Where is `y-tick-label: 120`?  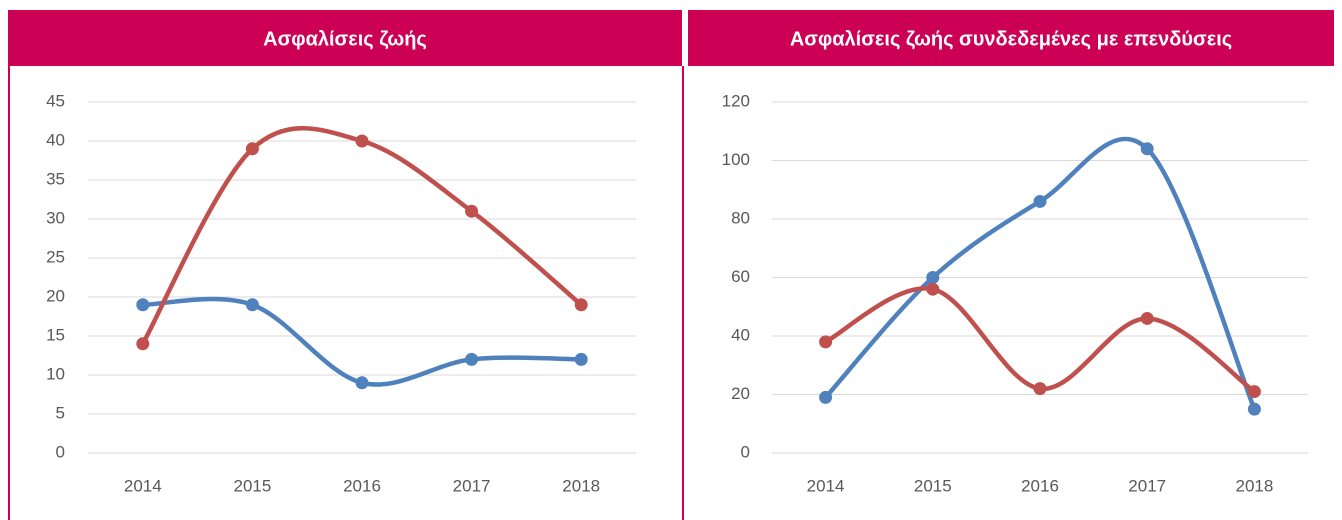 y-tick-label: 120 is located at coordinates (736, 100).